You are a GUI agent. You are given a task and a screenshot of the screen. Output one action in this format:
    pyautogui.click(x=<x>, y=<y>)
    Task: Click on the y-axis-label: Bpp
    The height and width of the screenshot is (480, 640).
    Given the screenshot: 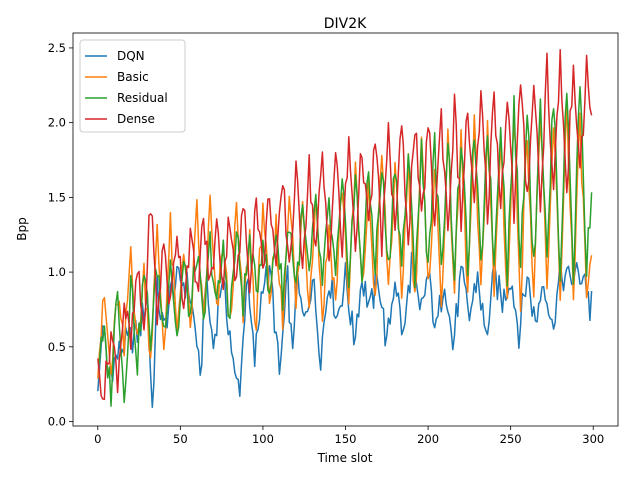 What is the action you would take?
    pyautogui.click(x=22, y=228)
    